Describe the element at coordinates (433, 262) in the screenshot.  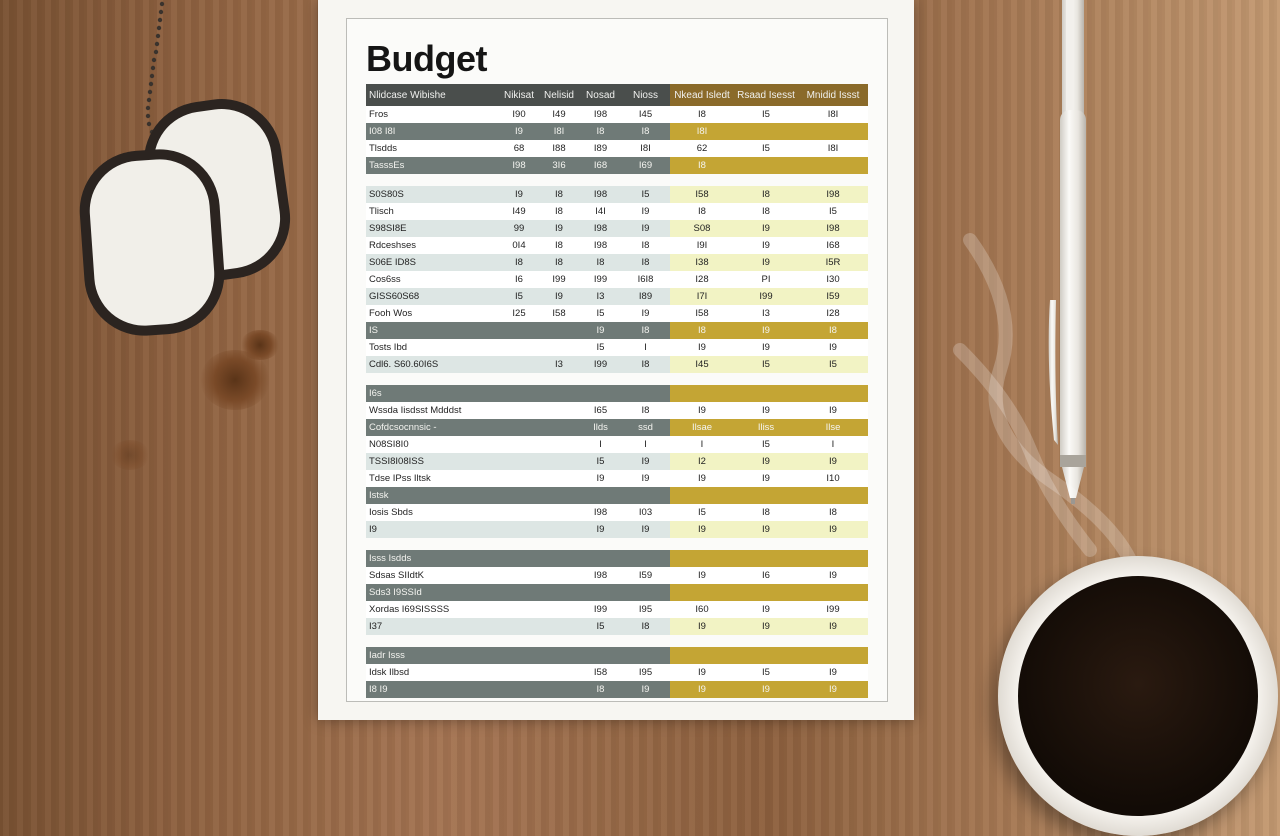
I see `row-label: S06E ID8S` at that location.